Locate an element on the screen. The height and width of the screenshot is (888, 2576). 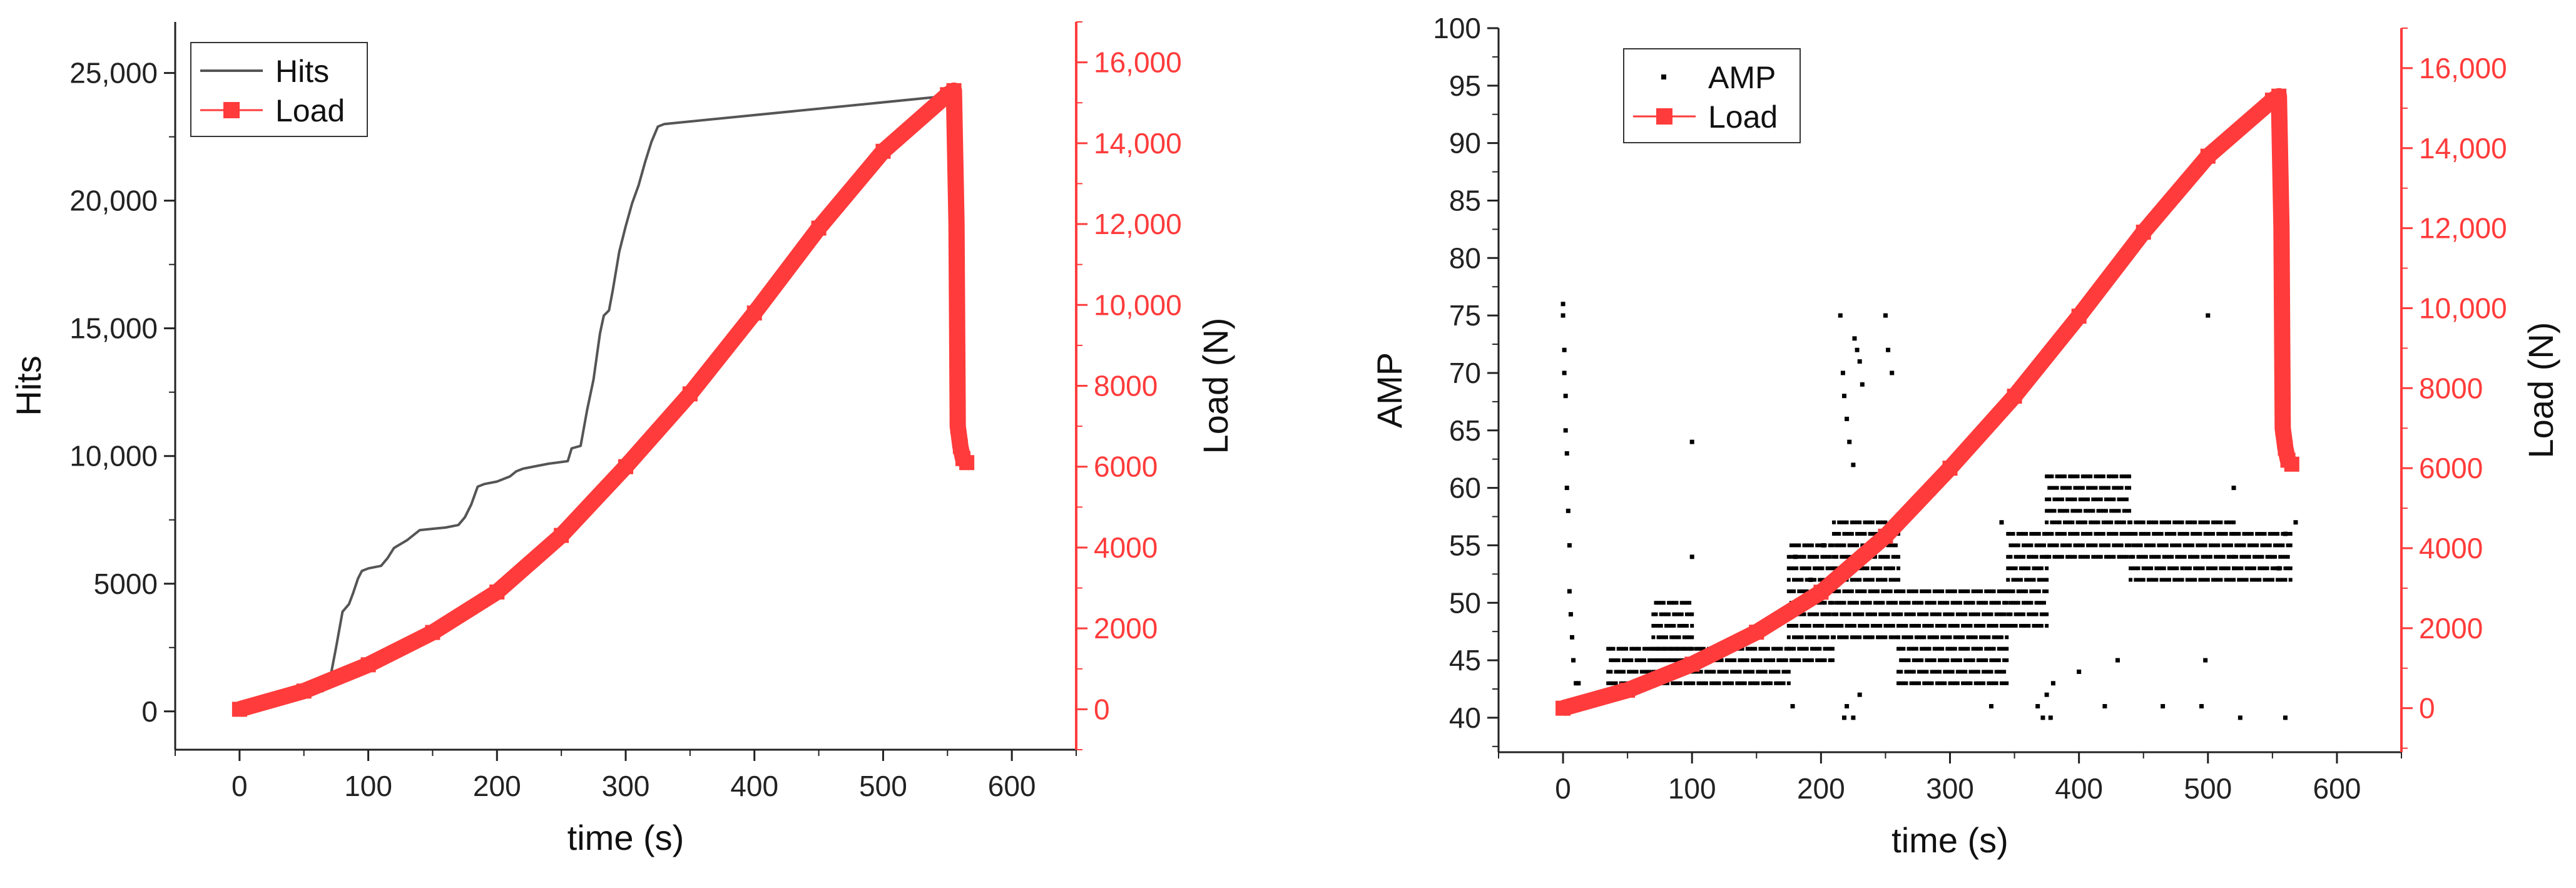
legend-label: Load is located at coordinates (1743, 117).